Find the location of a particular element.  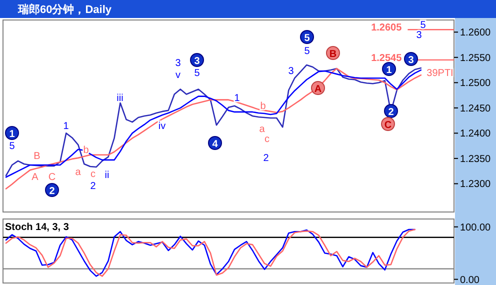

ref-line-label: 1.2605 is located at coordinates (386, 28).